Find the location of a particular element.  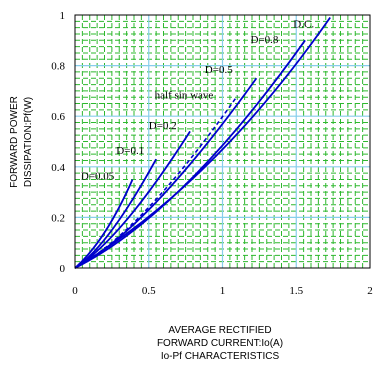

y-tick-label: 0.4 is located at coordinates (58, 168).